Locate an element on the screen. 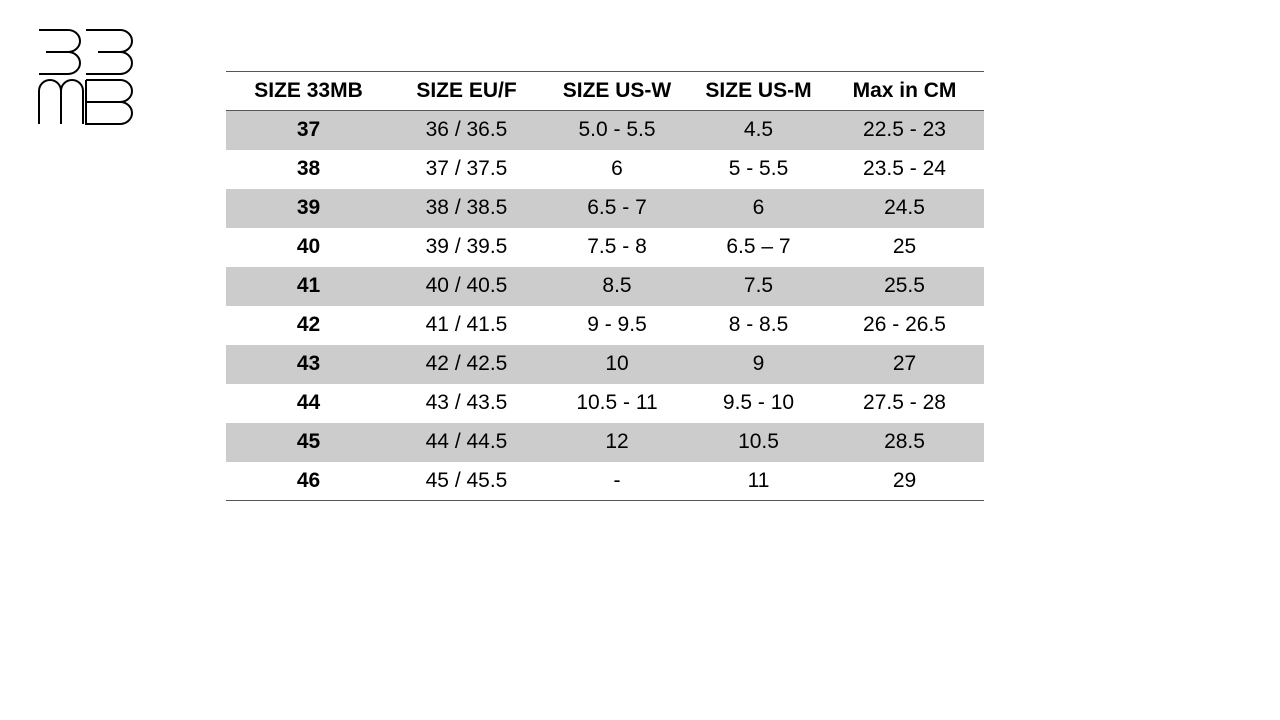 The image size is (1280, 720). header-max-in-cm: Max in CM is located at coordinates (904, 91).